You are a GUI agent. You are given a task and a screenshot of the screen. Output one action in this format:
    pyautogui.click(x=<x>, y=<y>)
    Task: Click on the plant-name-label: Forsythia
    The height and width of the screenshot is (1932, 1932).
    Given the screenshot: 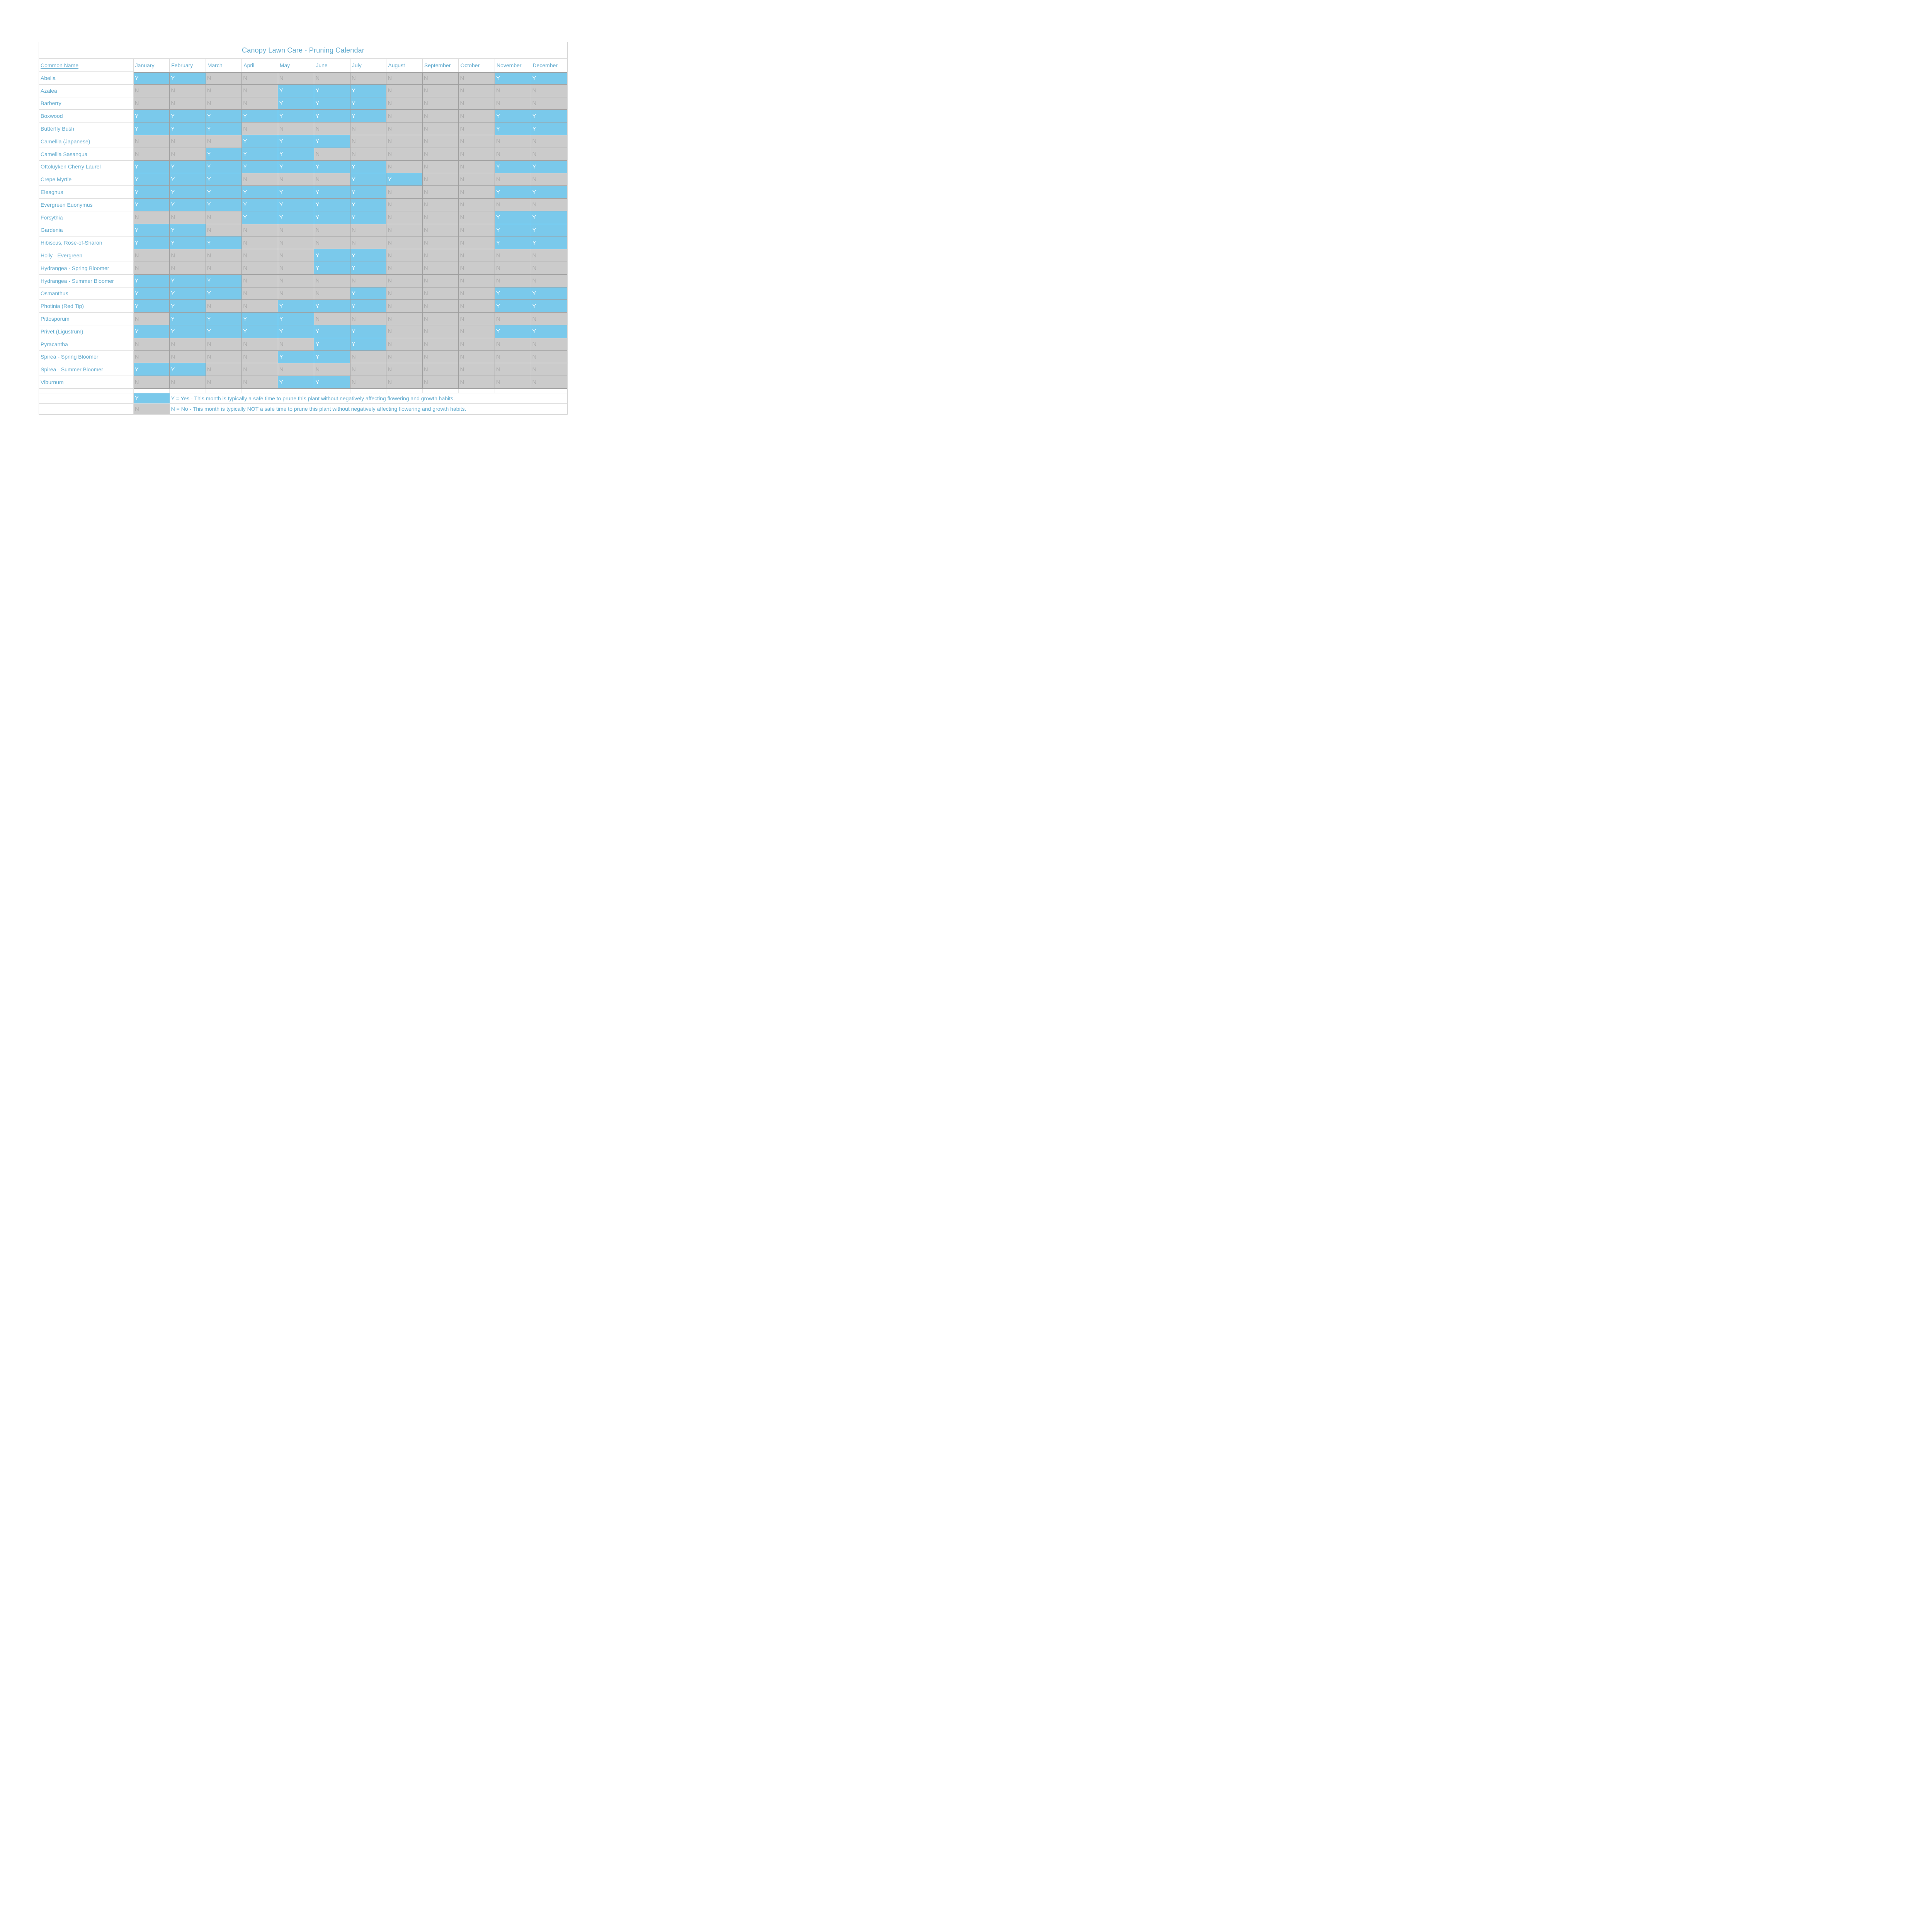 What is the action you would take?
    pyautogui.click(x=52, y=218)
    